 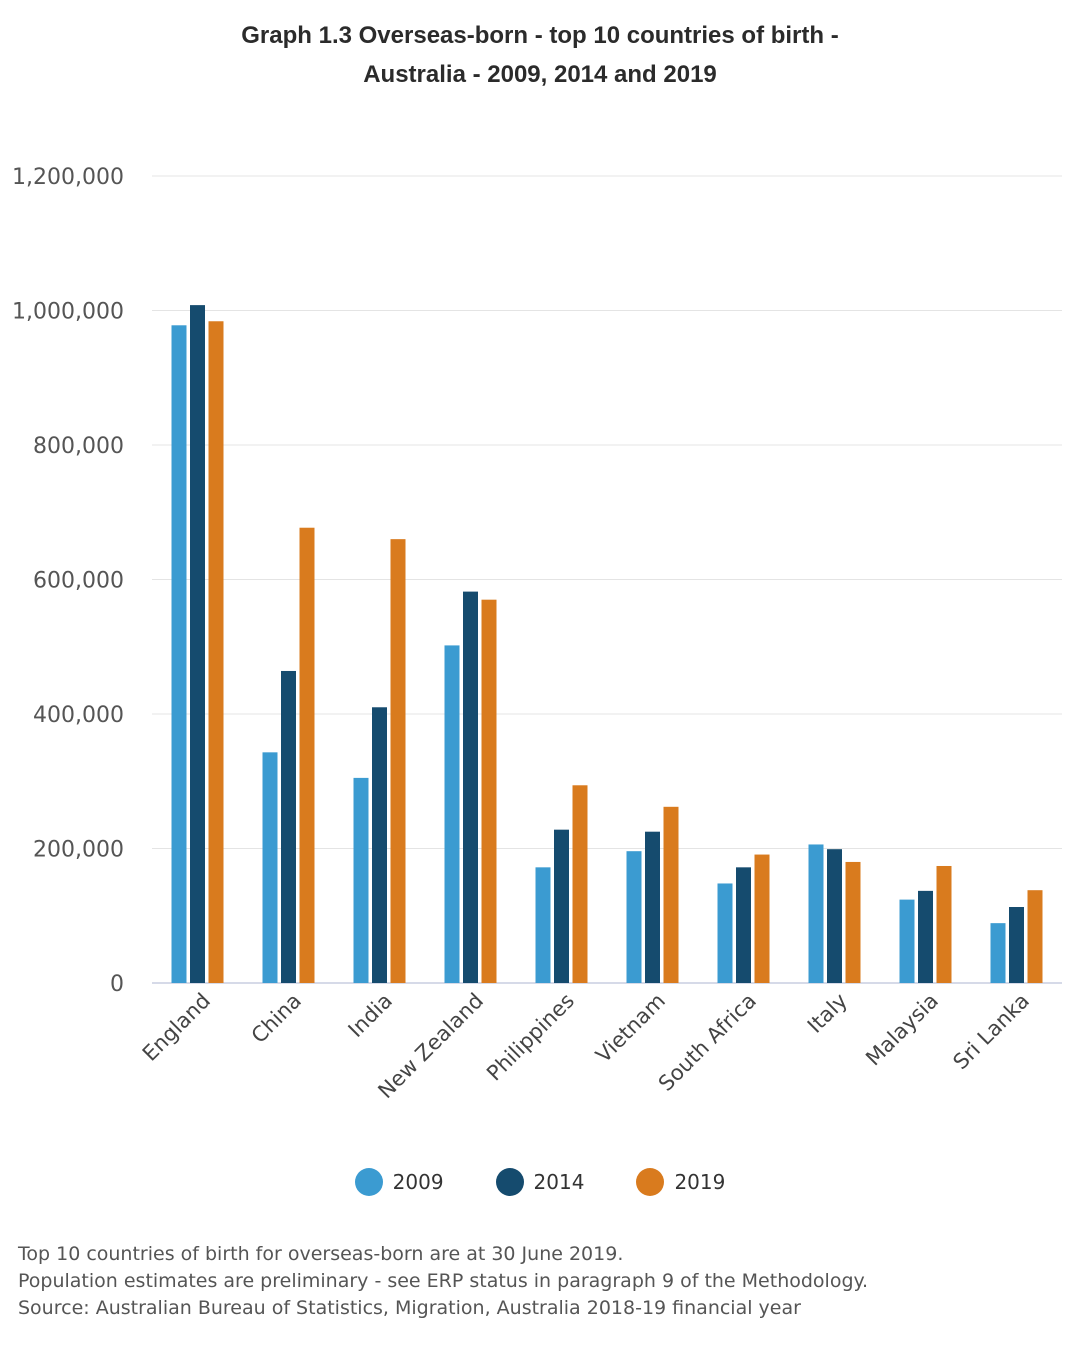 What do you see at coordinates (816, 913) in the screenshot?
I see `bar-2009-italy` at bounding box center [816, 913].